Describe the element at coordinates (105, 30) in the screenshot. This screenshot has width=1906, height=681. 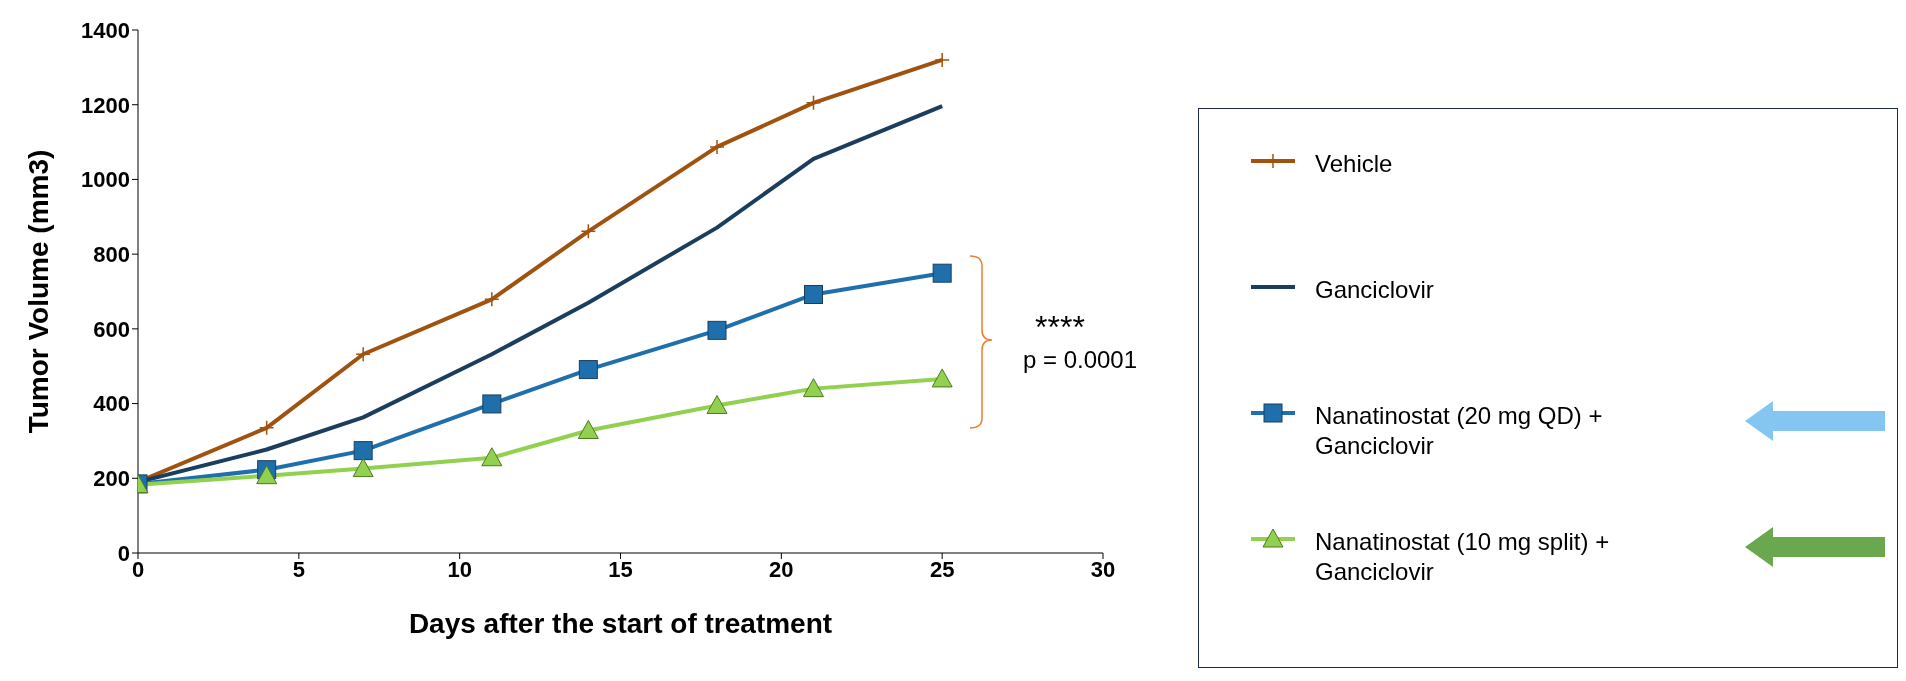
I see `y-tick-label: 1400` at that location.